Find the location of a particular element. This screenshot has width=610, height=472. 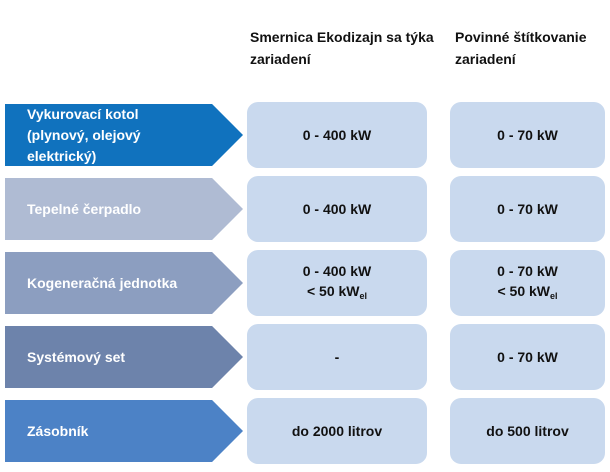

table-row: Tepelné čerpadlo 0 - 400 kW 0 - 70 kW is located at coordinates (305, 209).